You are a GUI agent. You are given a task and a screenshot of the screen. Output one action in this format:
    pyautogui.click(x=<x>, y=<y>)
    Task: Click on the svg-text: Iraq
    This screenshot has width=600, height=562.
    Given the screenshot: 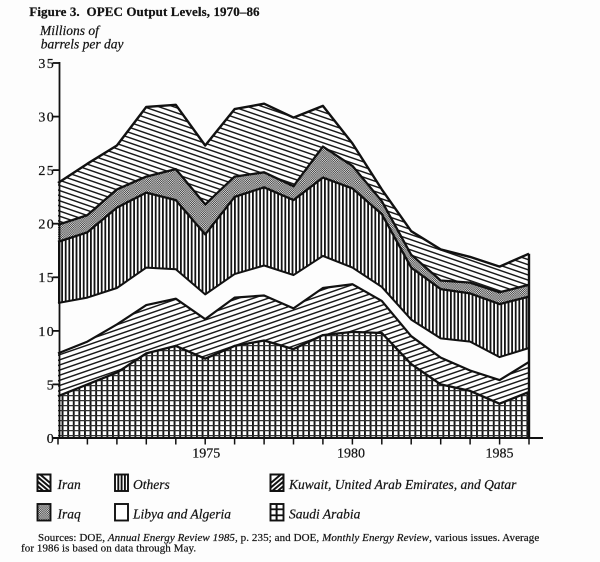 What is the action you would take?
    pyautogui.click(x=69, y=514)
    